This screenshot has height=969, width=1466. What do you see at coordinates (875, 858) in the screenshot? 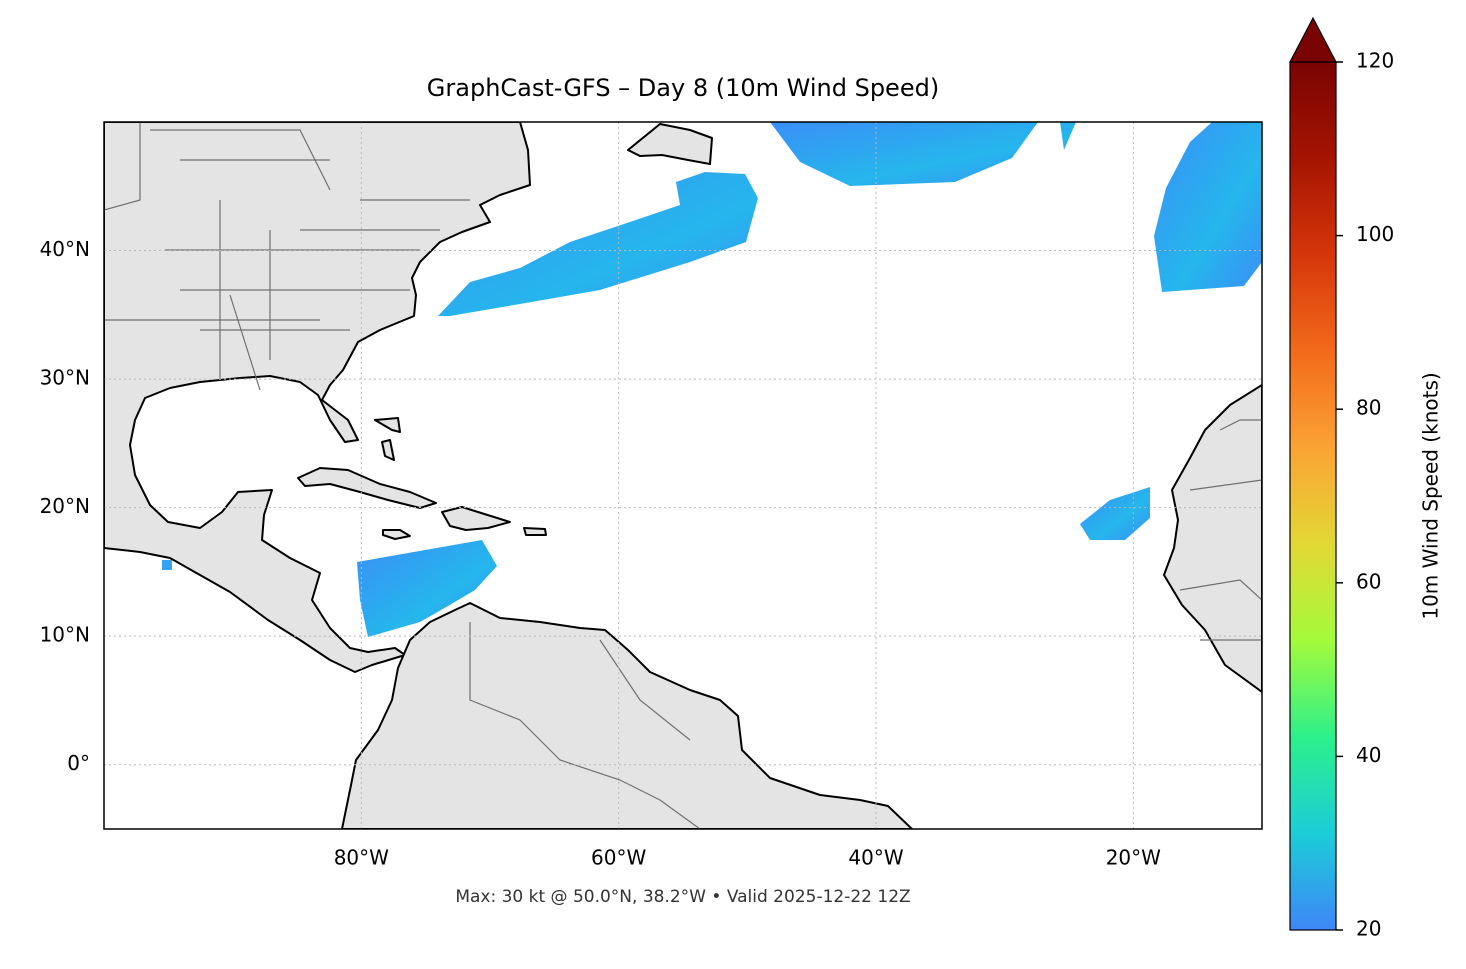
I see `x-tick-label: 40°W` at bounding box center [875, 858].